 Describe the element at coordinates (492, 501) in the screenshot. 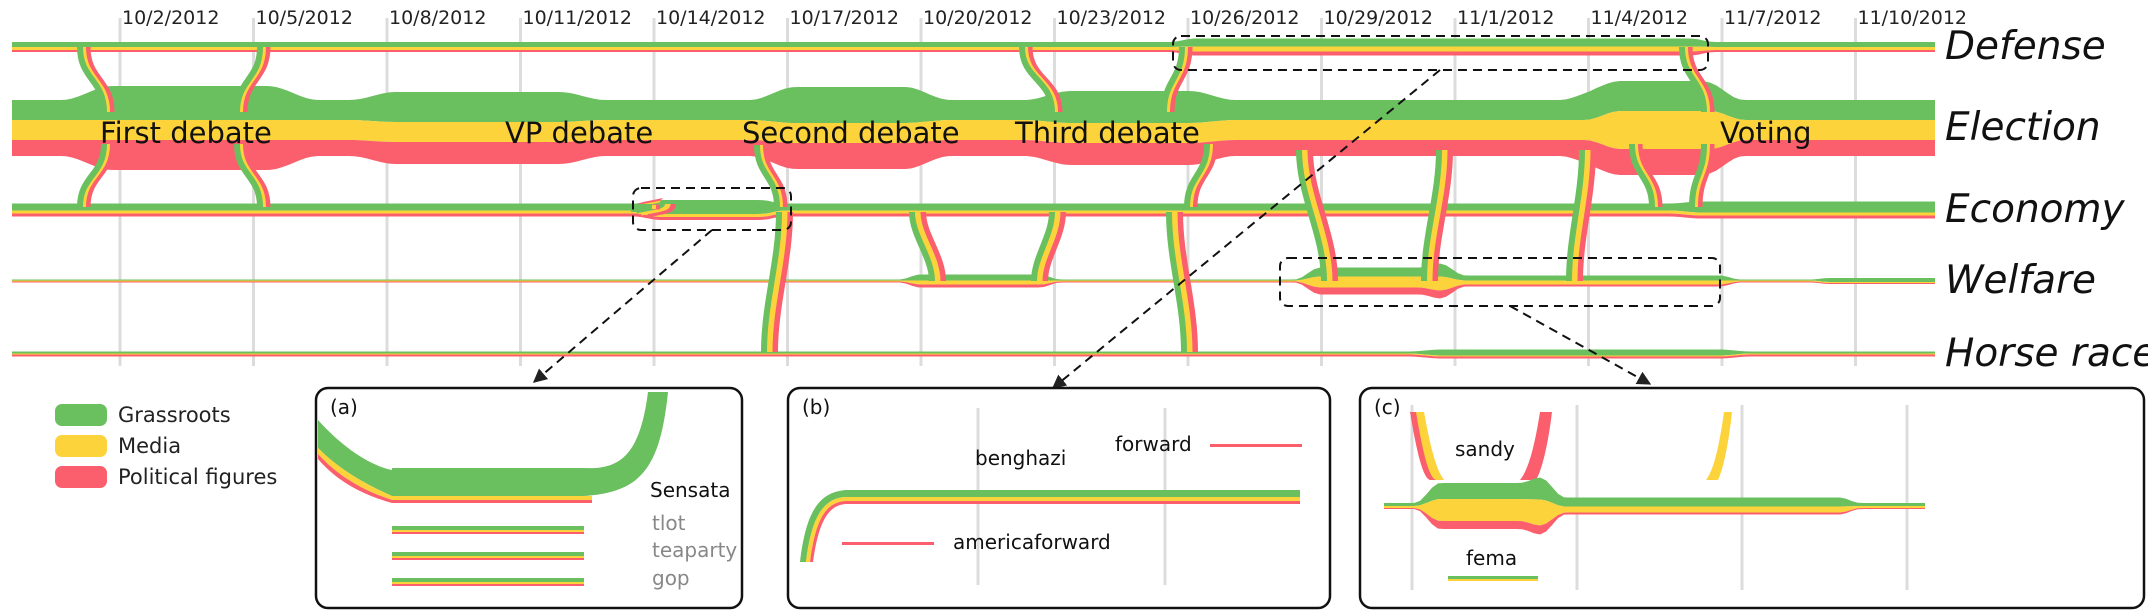

I see `sensata-pol` at that location.